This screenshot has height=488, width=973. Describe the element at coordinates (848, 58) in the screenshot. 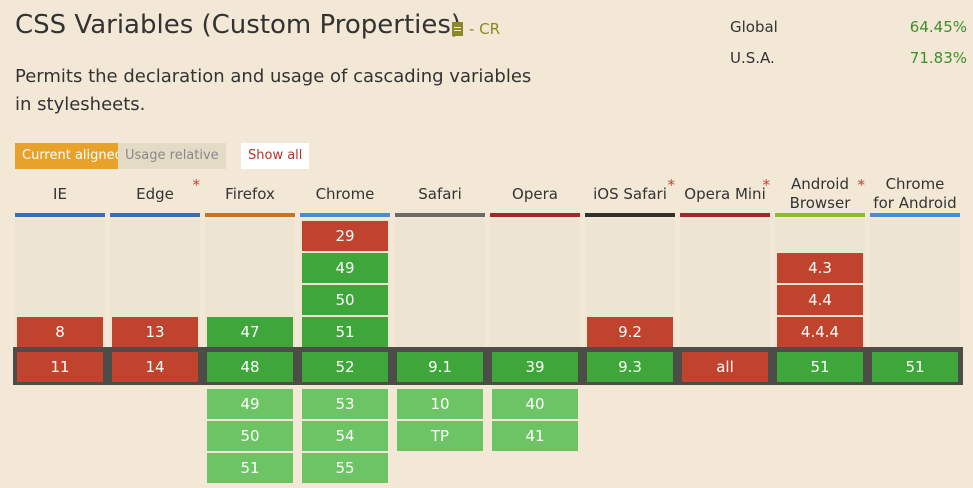

I see `usage-usa: U.S.A. 71.83%` at that location.